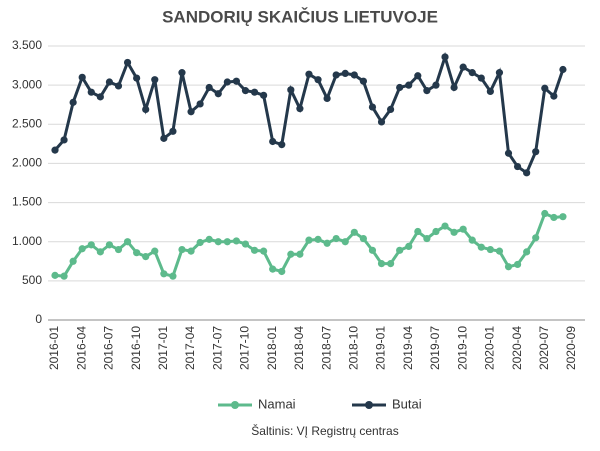  I want to click on legend-marker, so click(235, 405).